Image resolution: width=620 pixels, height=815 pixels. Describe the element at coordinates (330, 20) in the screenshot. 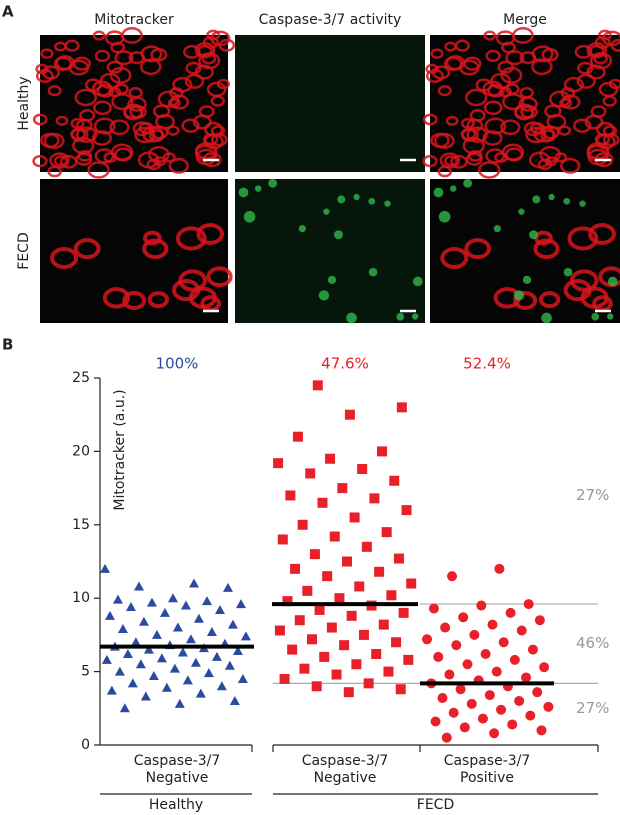

I see `column-title: Caspase-3/7 activity` at that location.